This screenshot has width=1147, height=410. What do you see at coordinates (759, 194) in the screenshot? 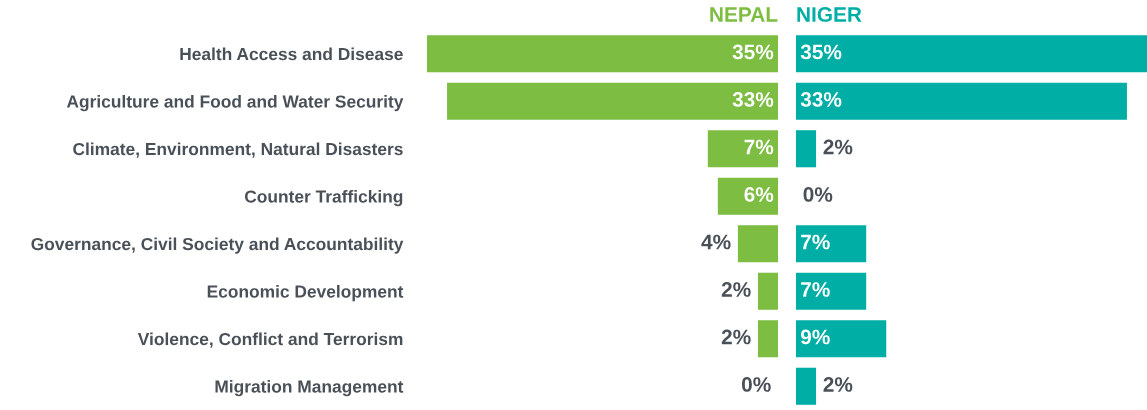
I see `data-label: 6%` at bounding box center [759, 194].